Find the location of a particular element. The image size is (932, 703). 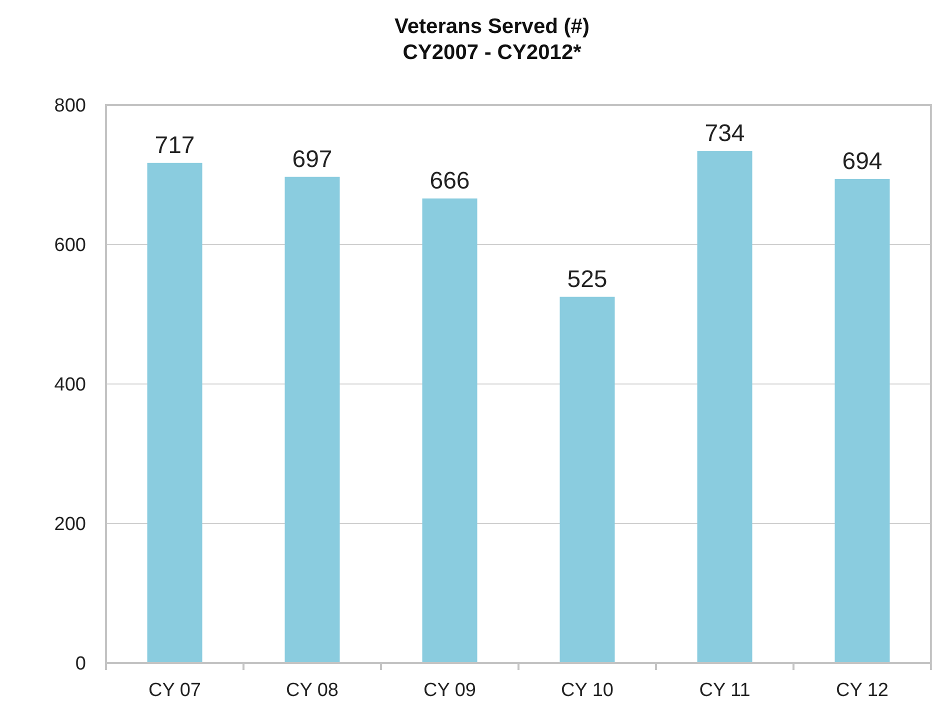

y-tick-label: 600 is located at coordinates (70, 245).